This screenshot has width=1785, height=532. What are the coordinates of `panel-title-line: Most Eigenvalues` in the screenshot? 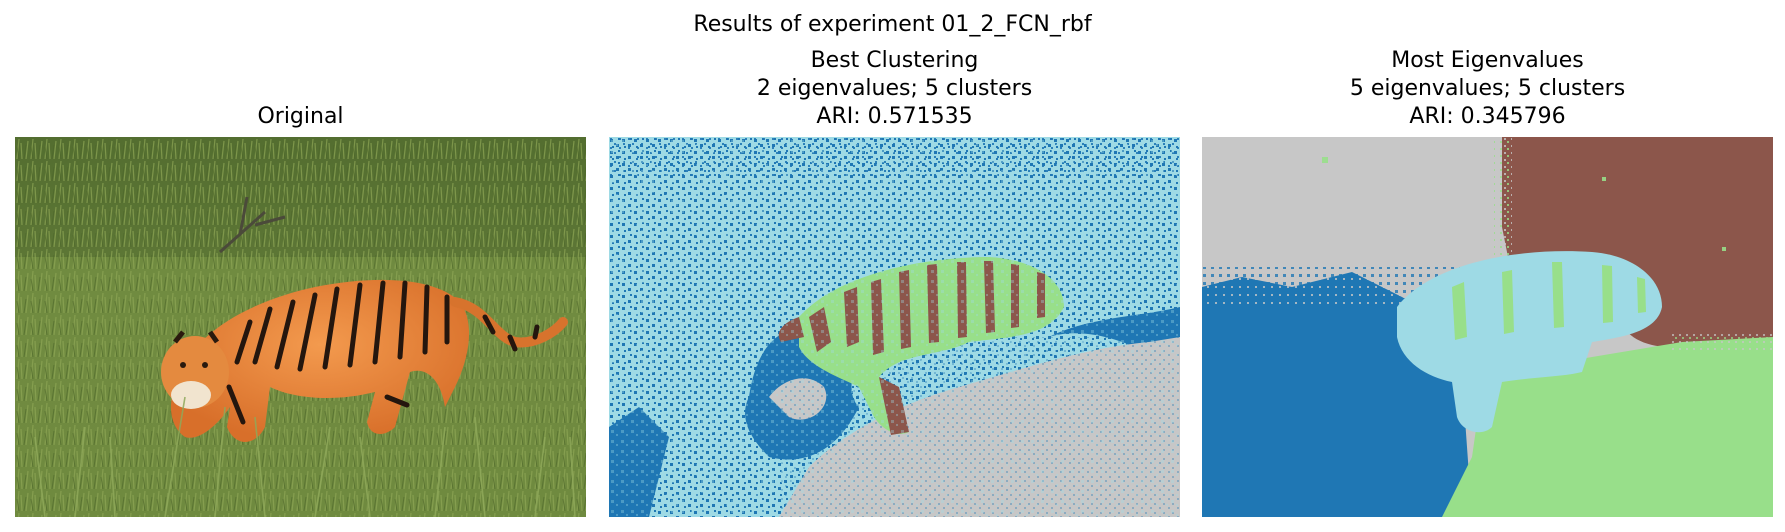 It's located at (1487, 60).